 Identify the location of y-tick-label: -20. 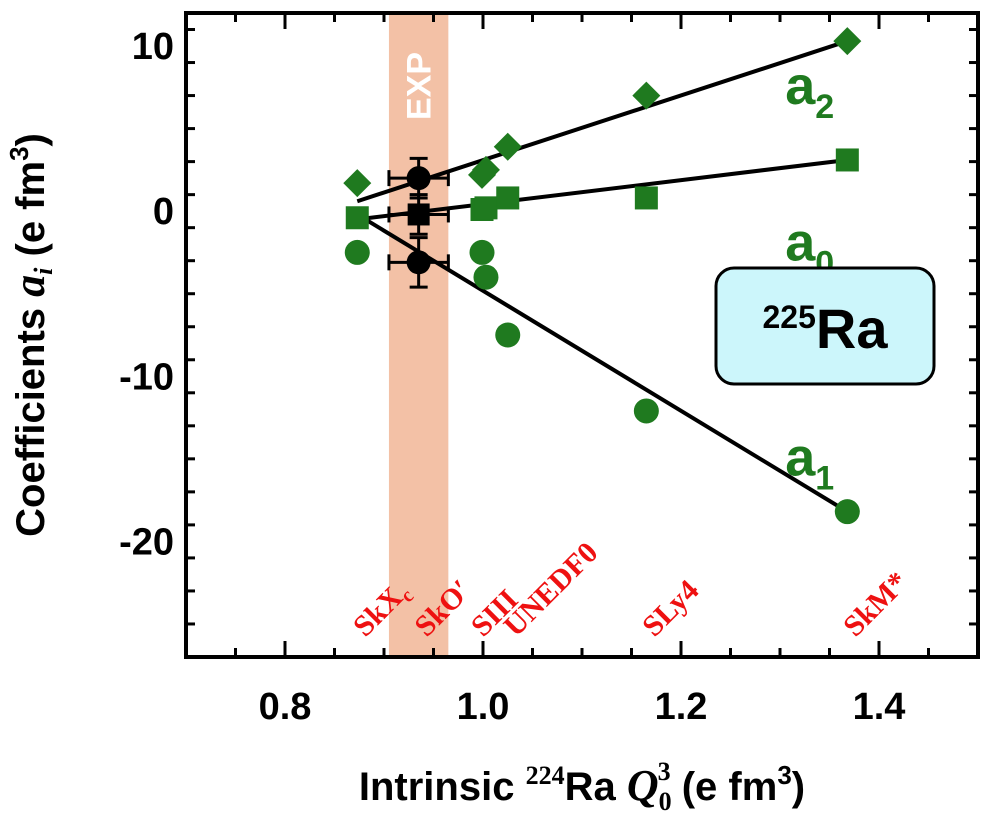
(146, 542).